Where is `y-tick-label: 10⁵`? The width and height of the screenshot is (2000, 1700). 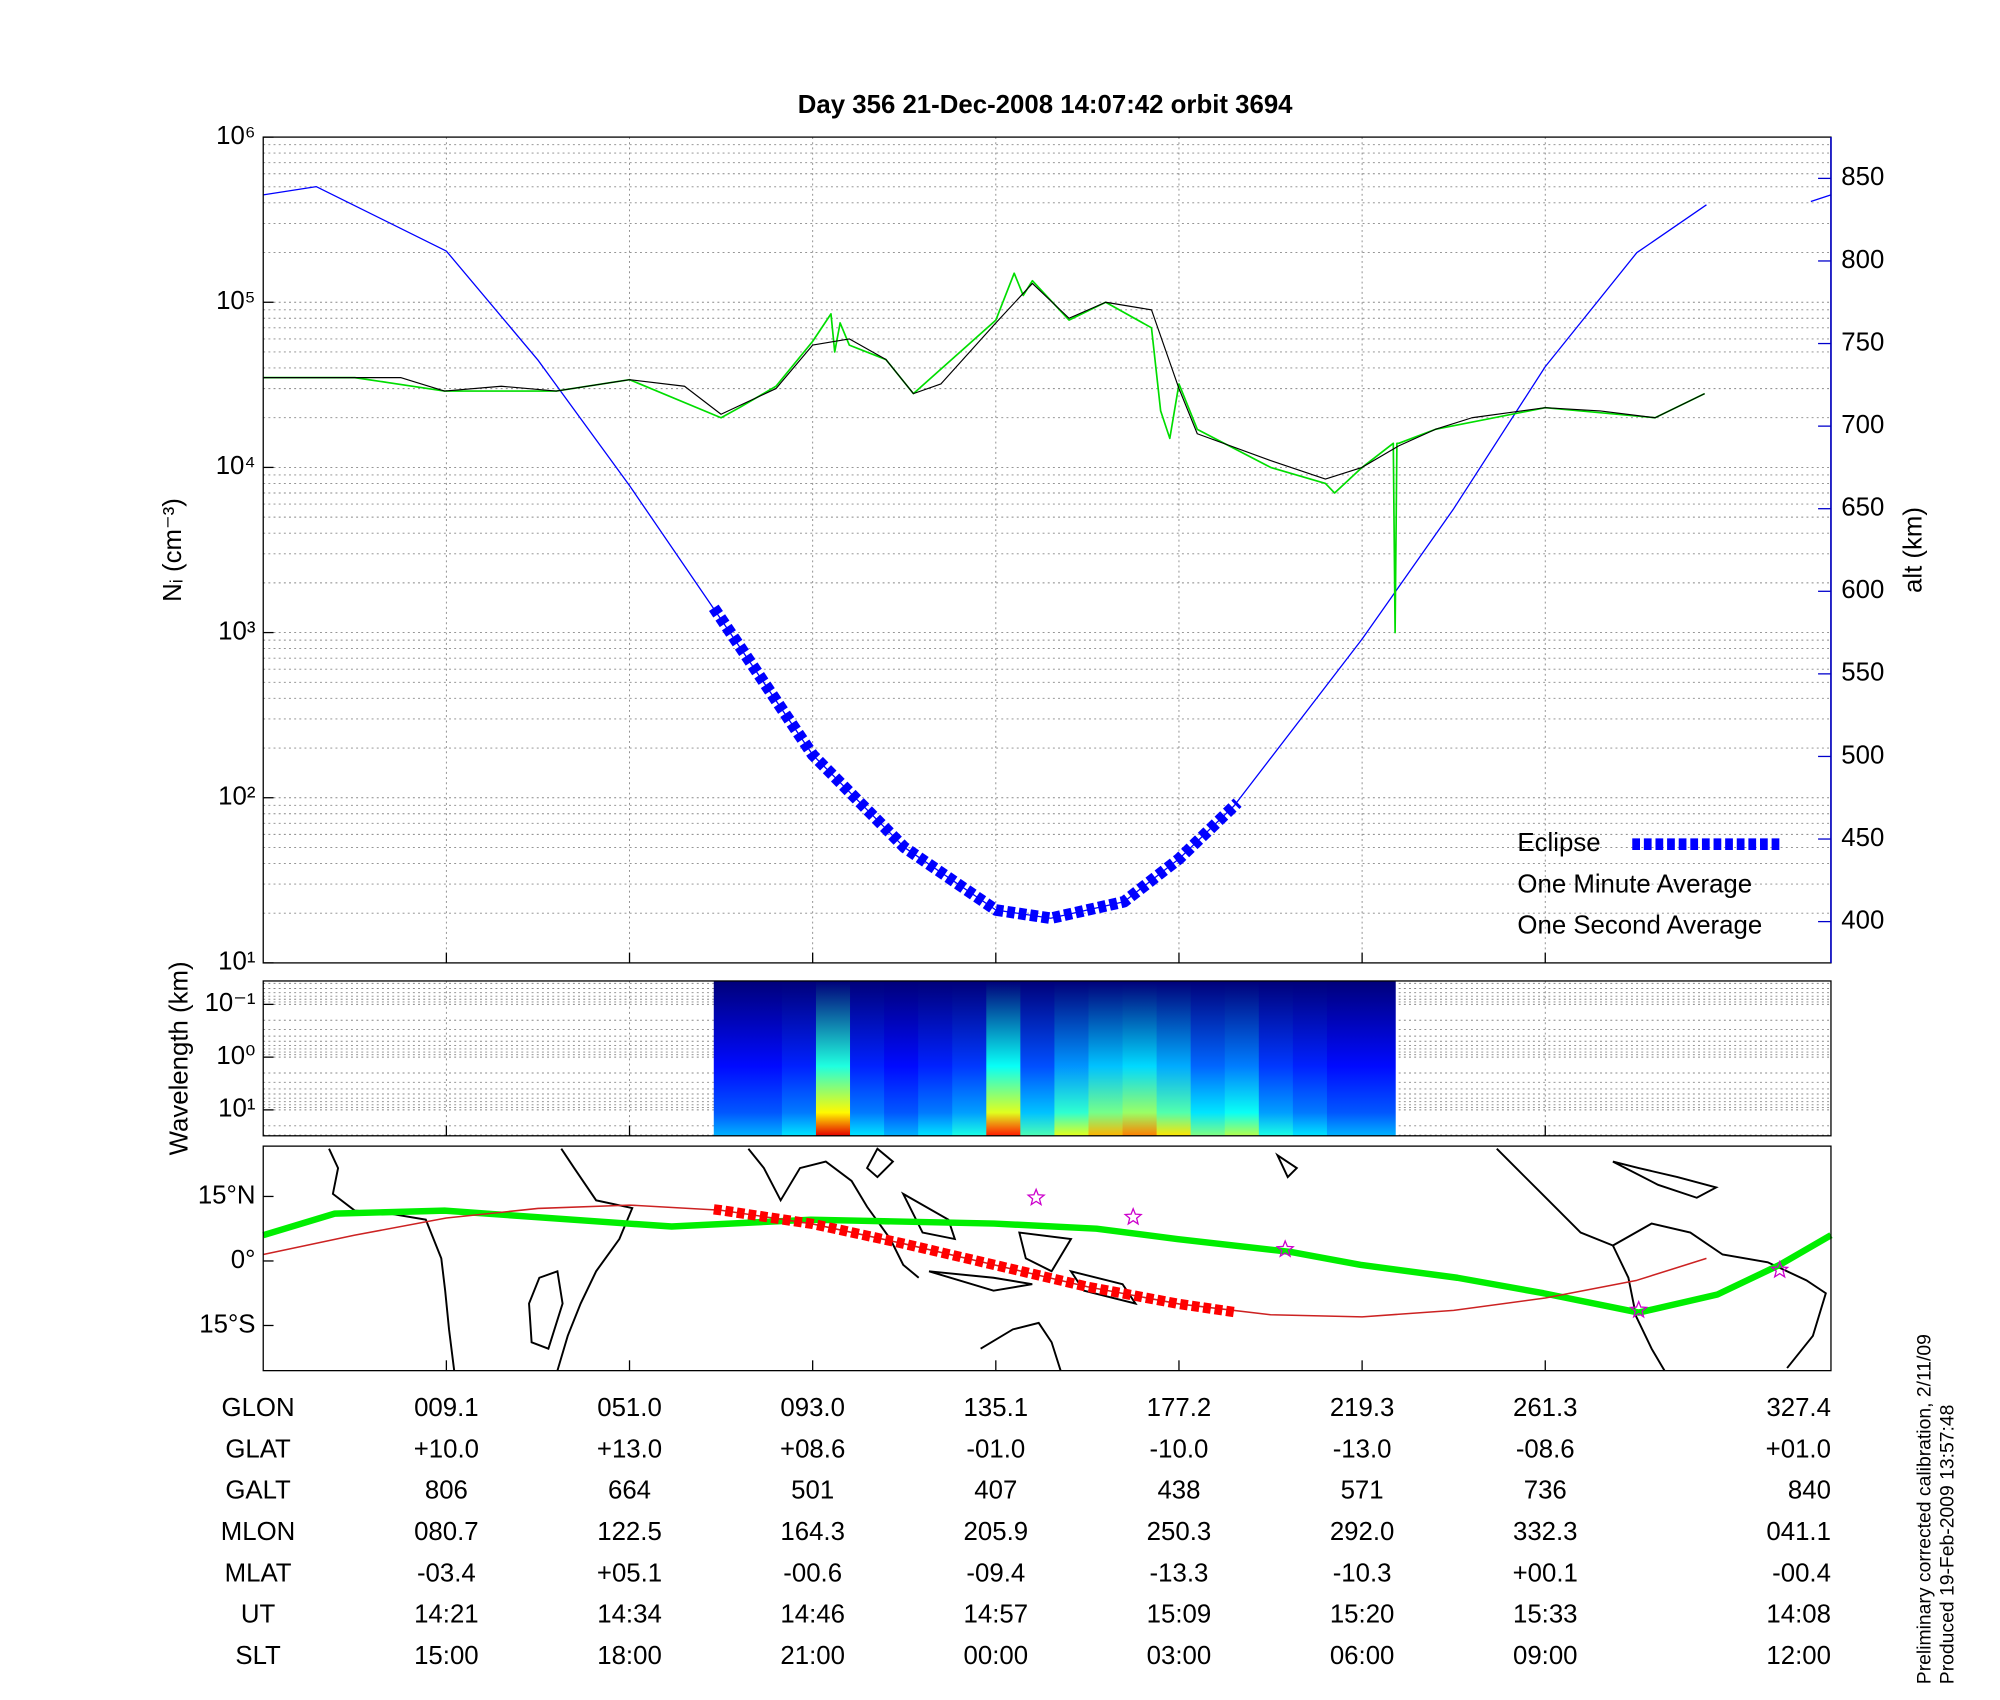
y-tick-label: 10⁵ is located at coordinates (235, 301).